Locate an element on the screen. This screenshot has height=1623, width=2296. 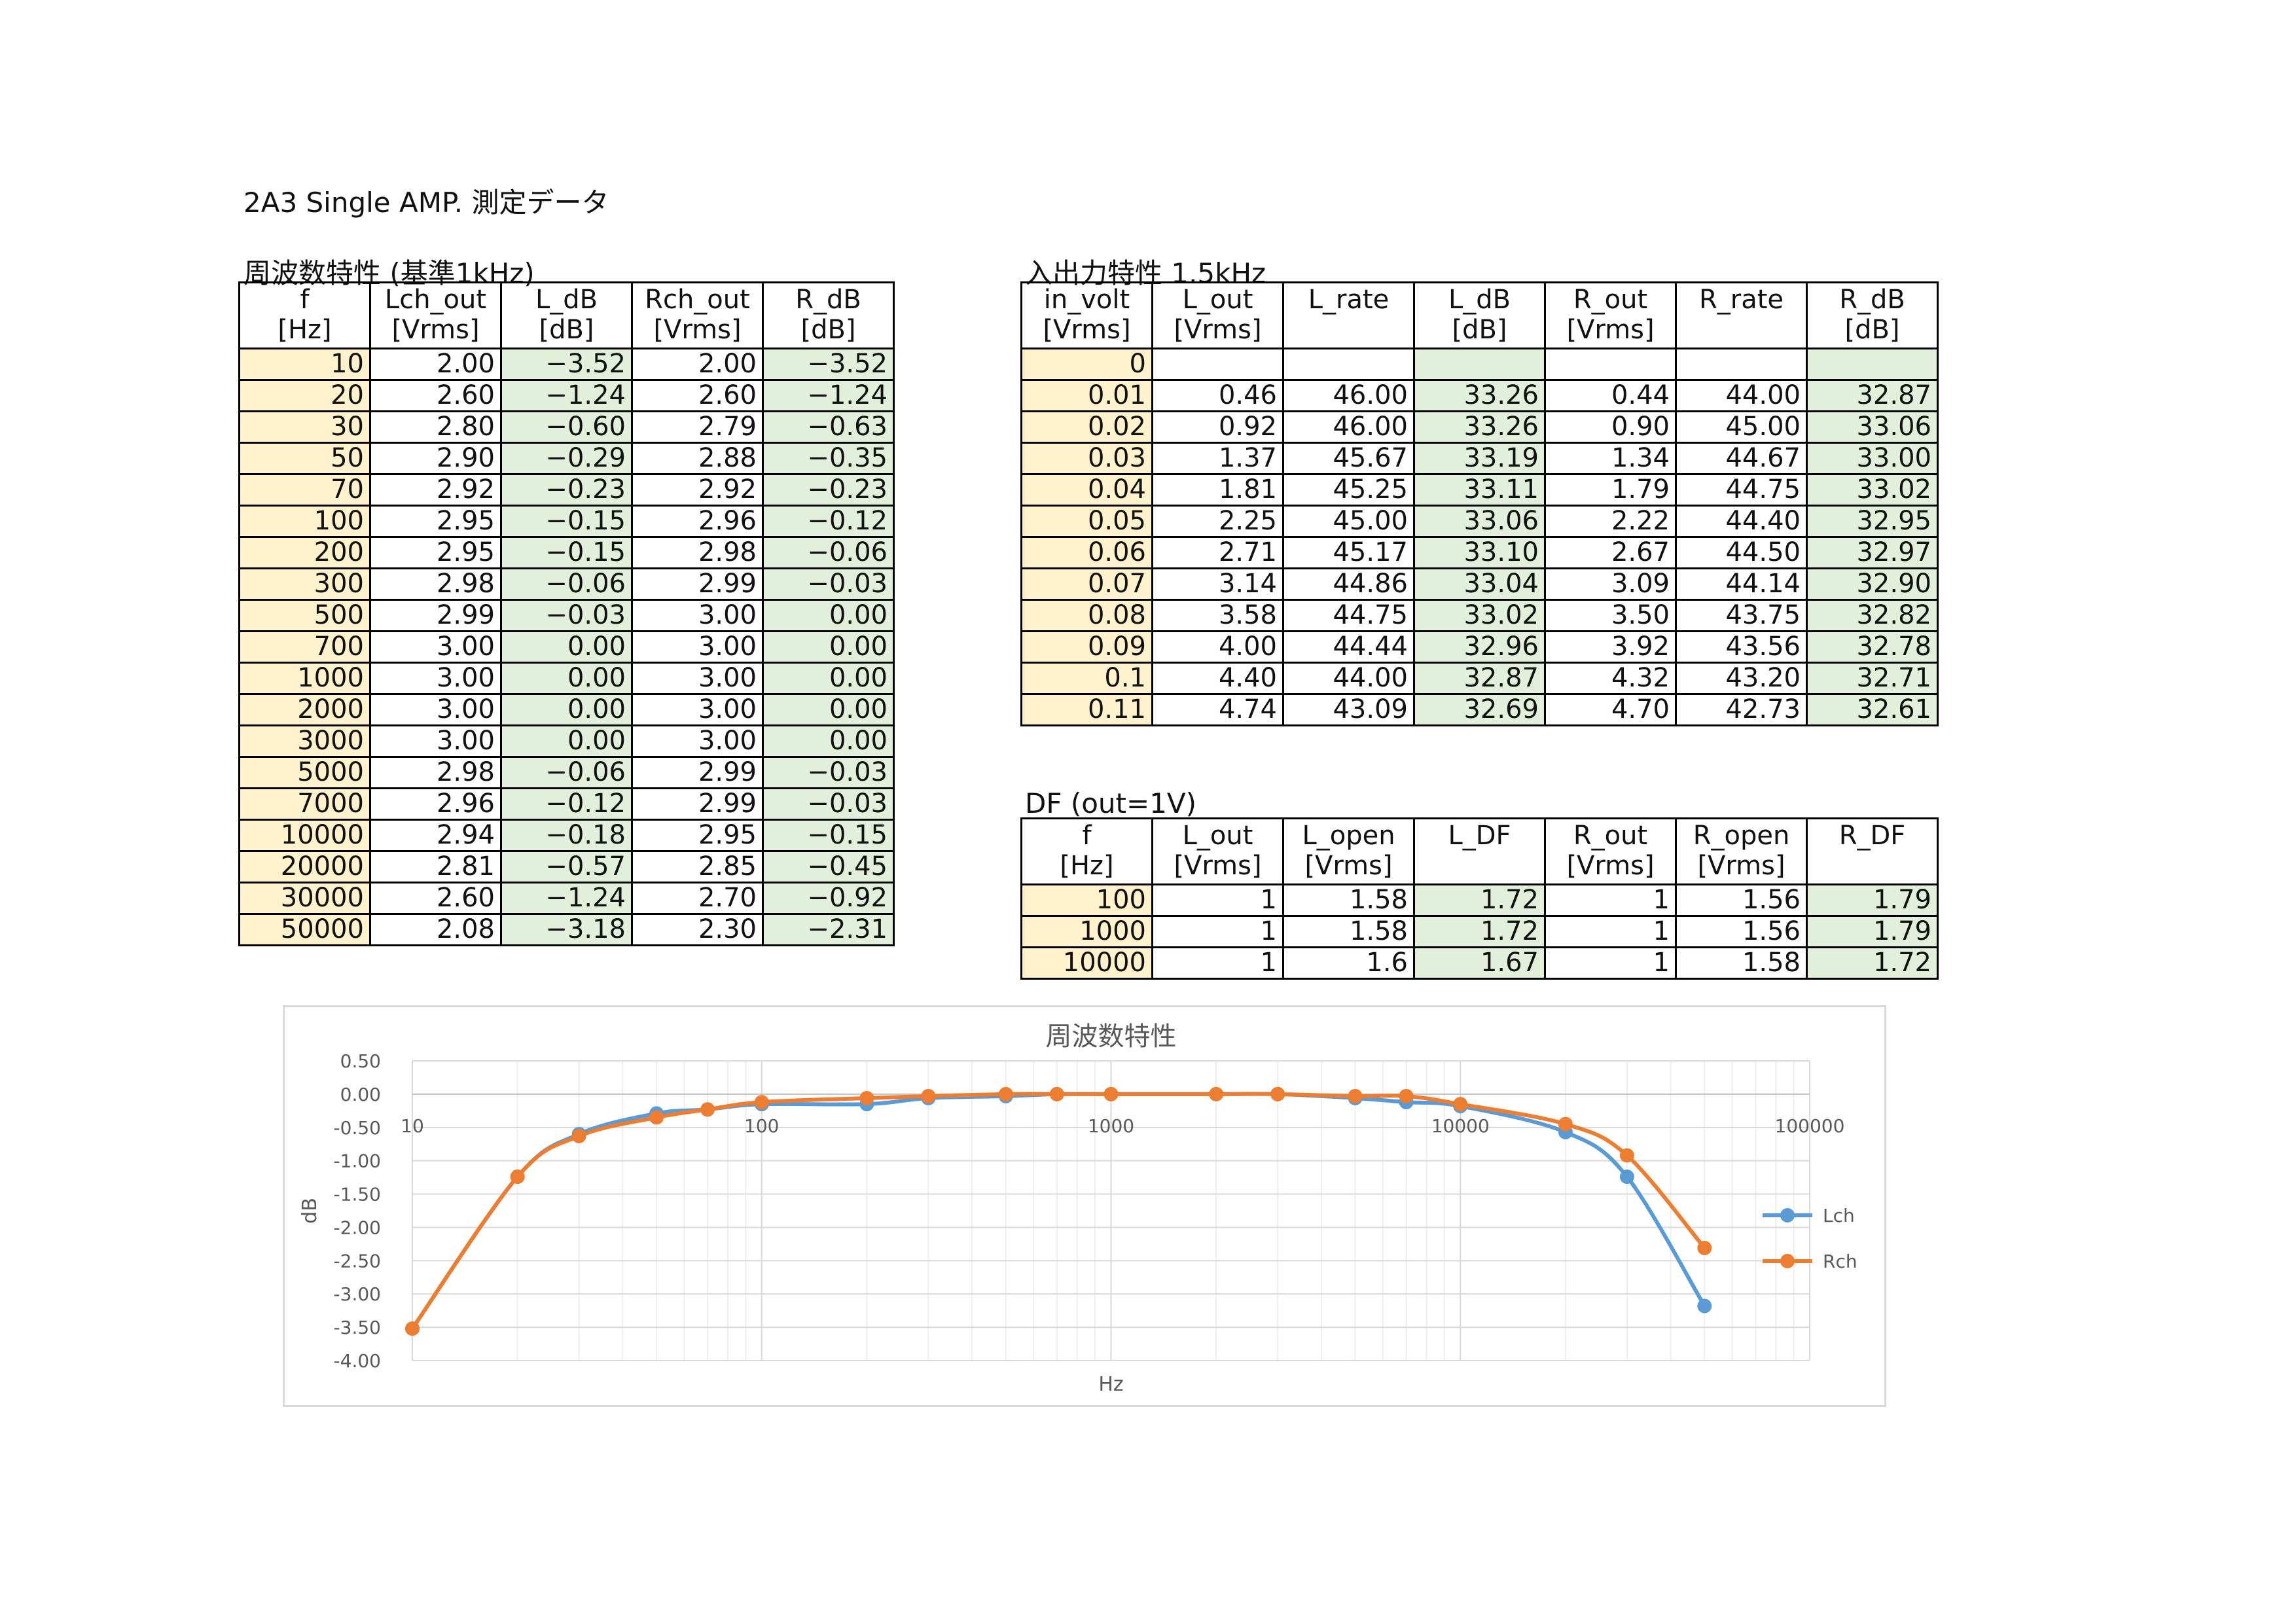
column-header: R_open [Vrms] is located at coordinates (1741, 851).